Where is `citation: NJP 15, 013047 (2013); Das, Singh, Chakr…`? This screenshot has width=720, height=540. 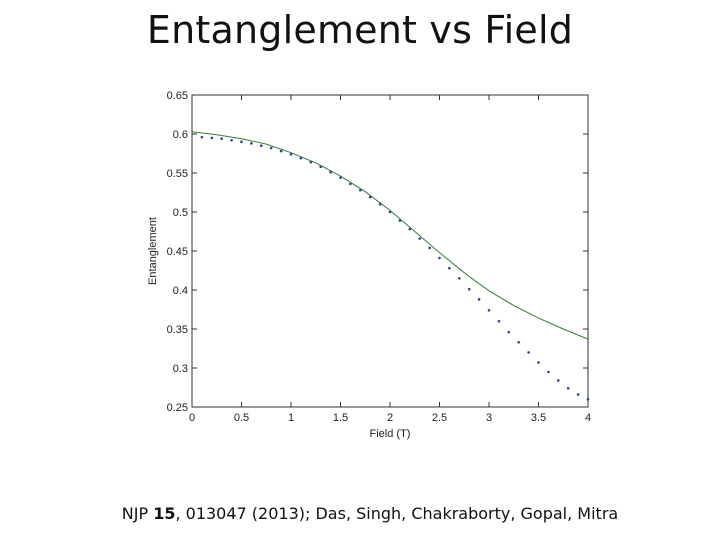
citation: NJP 15, 013047 (2013); Das, Singh, Chakr… is located at coordinates (360, 513).